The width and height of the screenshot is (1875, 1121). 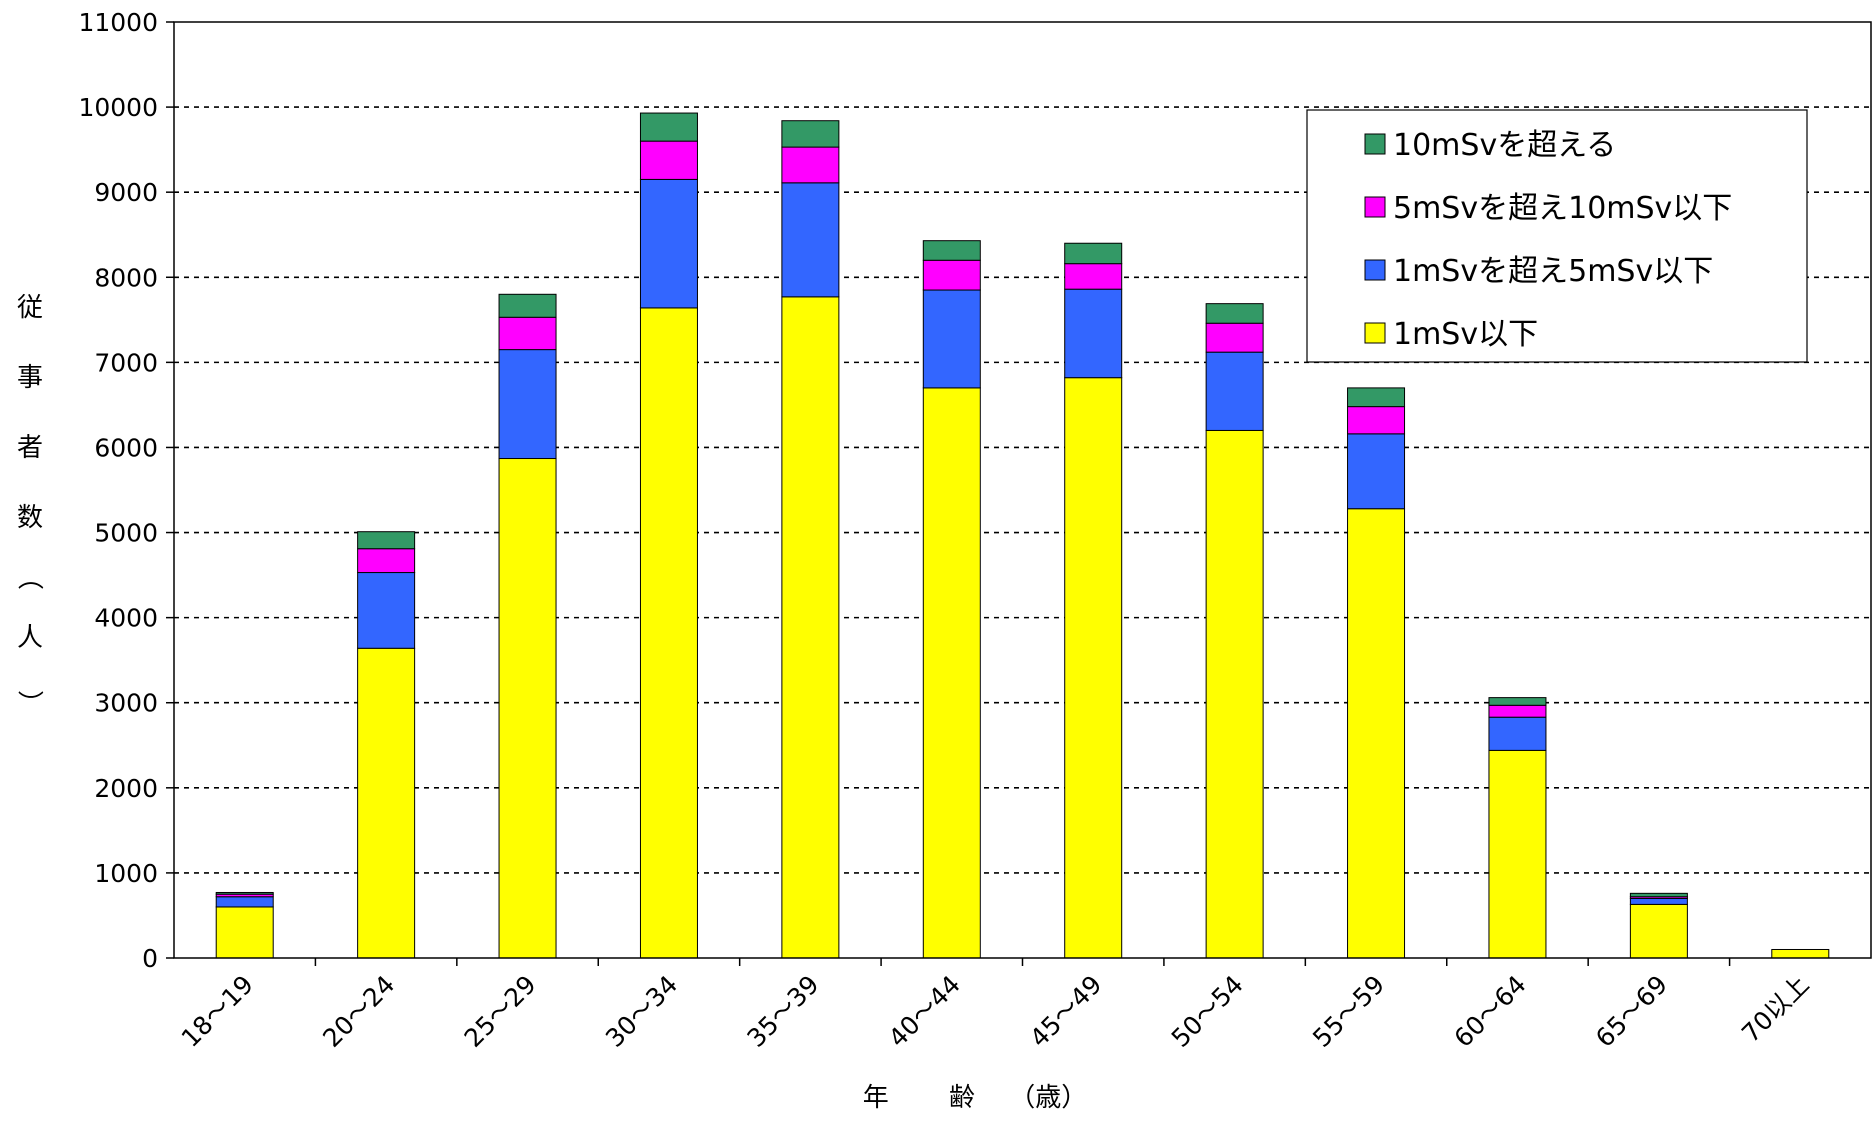 I want to click on y-axis-title-char: （, so click(x=29, y=577).